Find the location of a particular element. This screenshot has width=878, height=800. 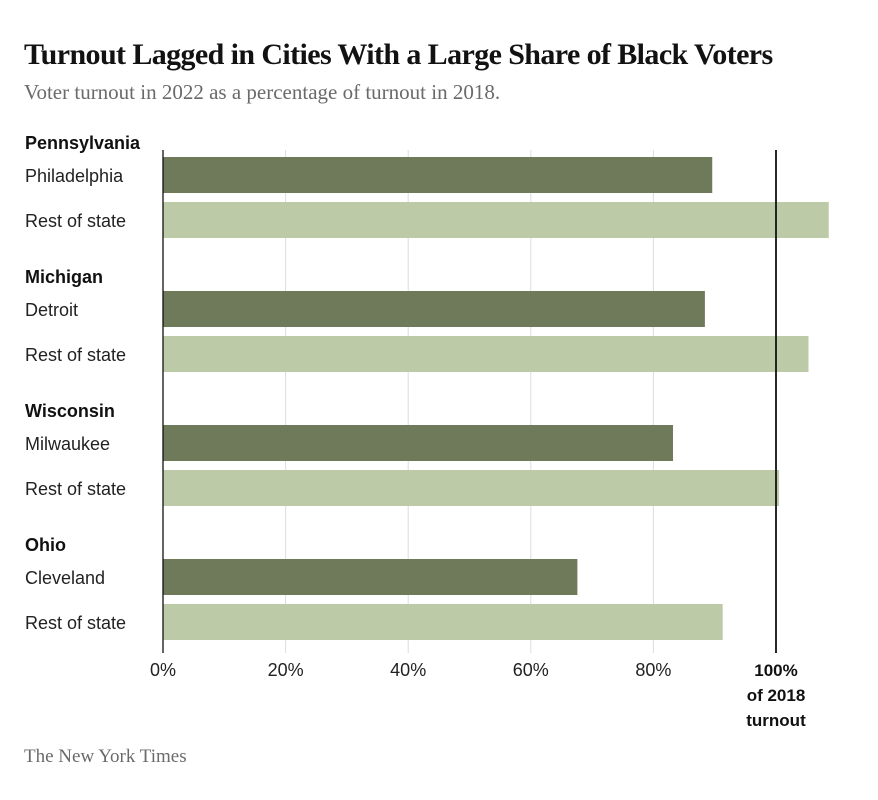

bar-category-label: Cleveland is located at coordinates (65, 578).